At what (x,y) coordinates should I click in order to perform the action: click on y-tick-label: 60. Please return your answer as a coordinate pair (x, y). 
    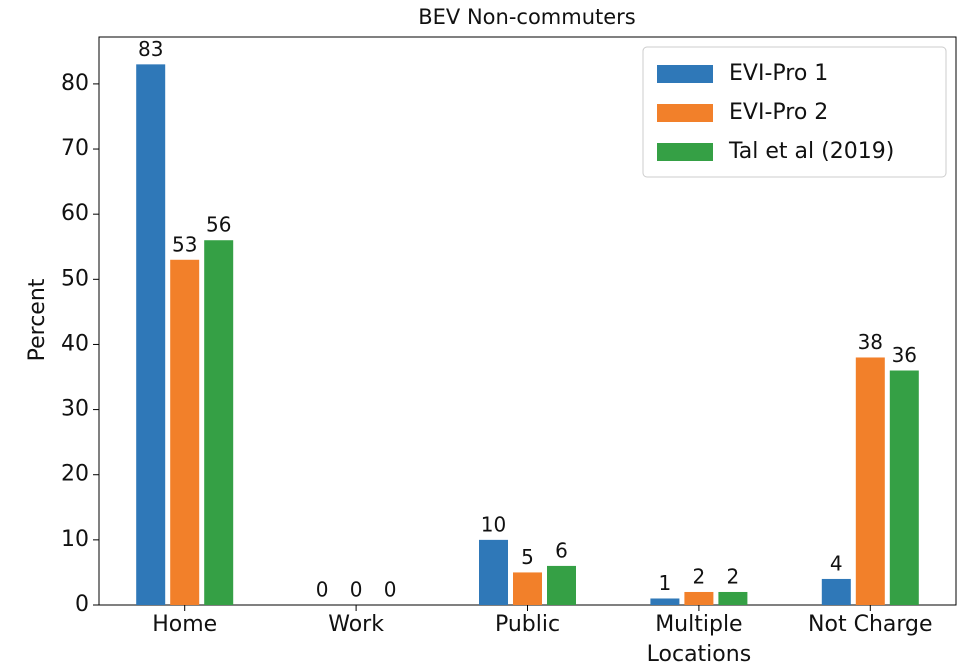
    Looking at the image, I should click on (75, 213).